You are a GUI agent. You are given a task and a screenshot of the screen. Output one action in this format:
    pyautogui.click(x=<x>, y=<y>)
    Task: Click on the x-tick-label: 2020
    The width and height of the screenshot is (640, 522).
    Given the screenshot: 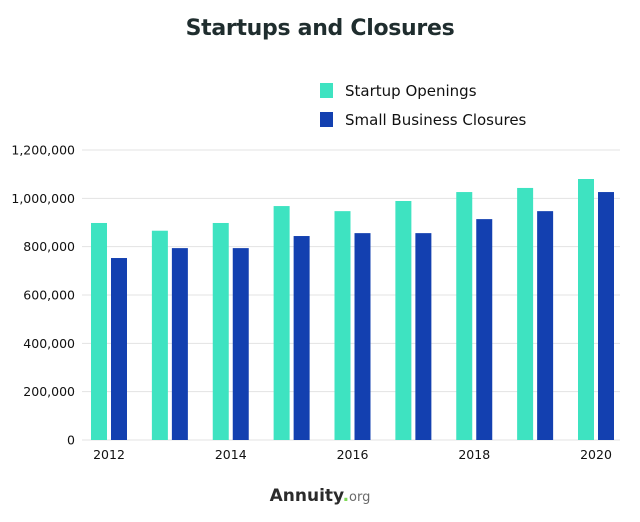 What is the action you would take?
    pyautogui.click(x=596, y=454)
    